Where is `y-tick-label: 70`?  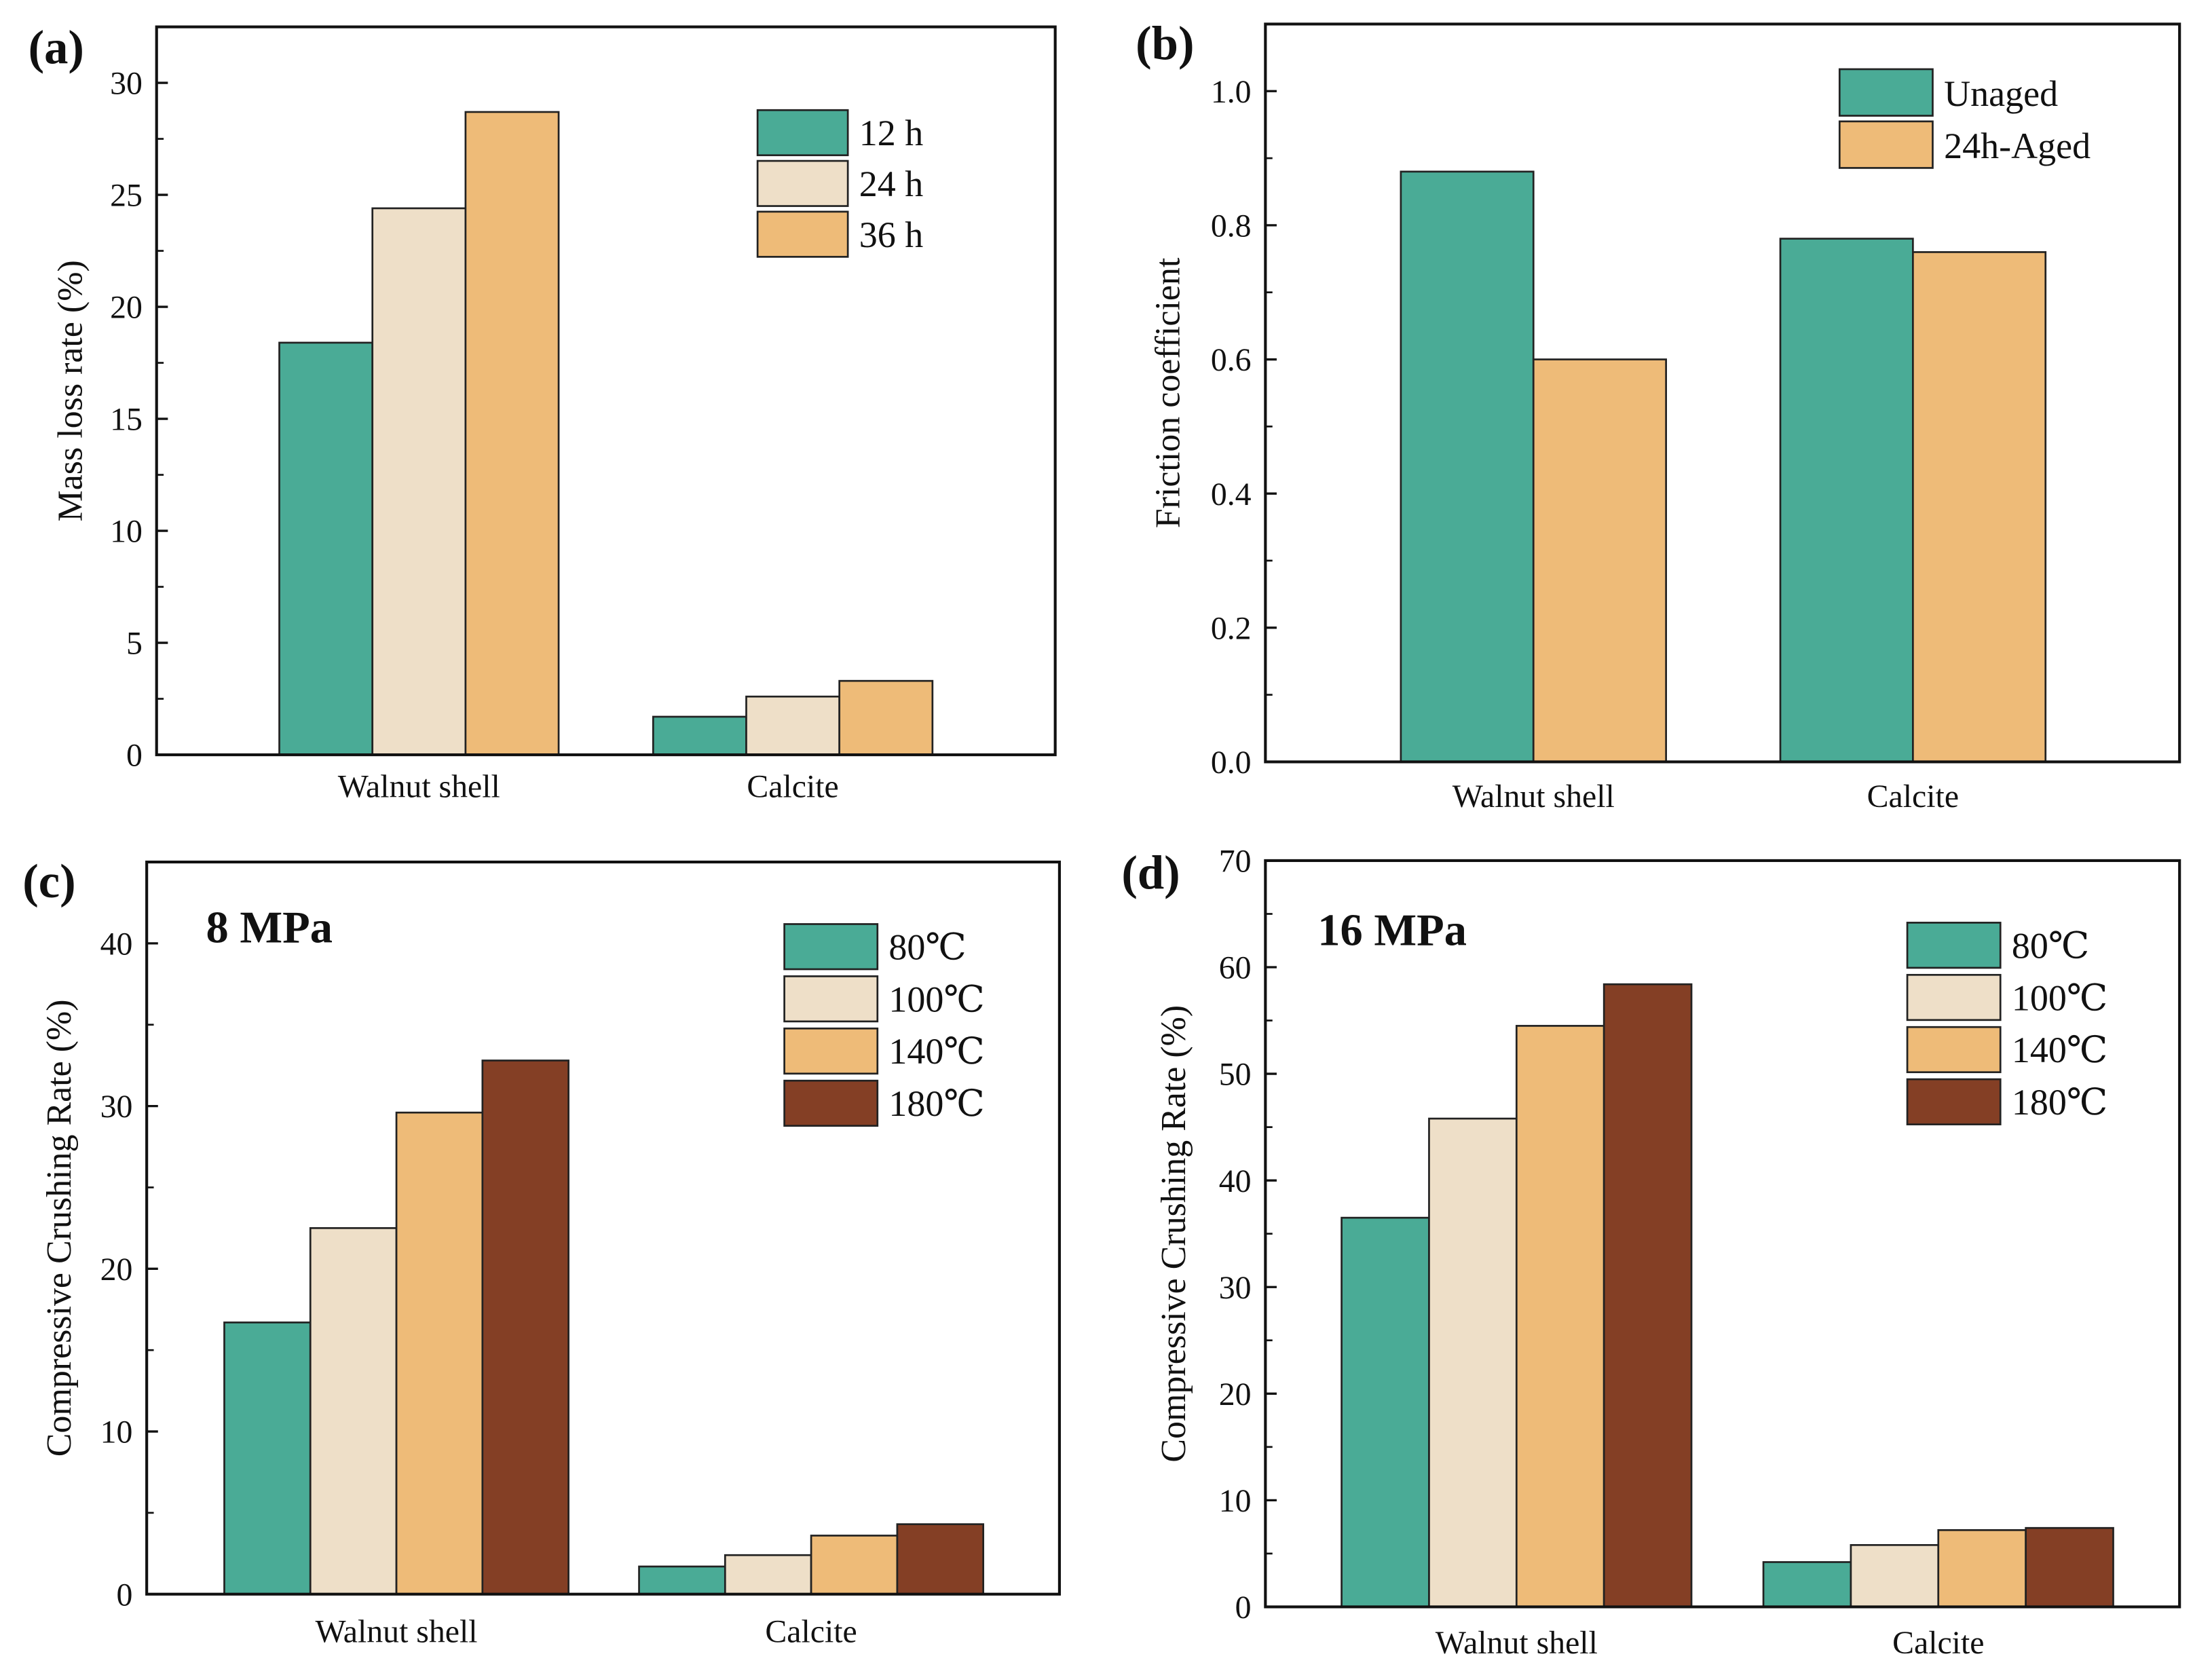
y-tick-label: 70 is located at coordinates (1235, 862).